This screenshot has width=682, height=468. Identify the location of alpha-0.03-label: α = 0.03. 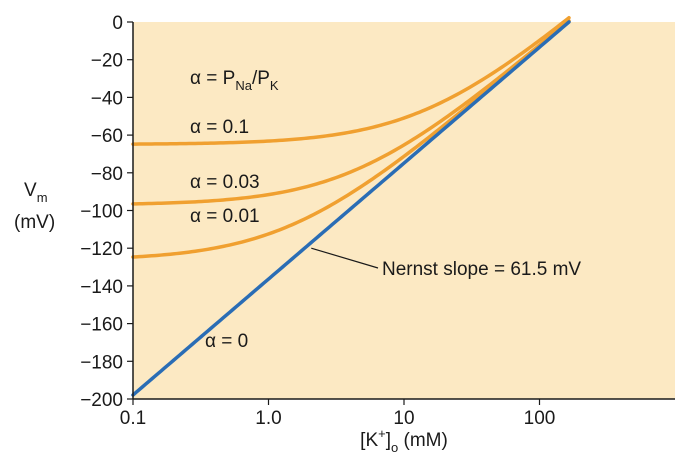
(225, 182).